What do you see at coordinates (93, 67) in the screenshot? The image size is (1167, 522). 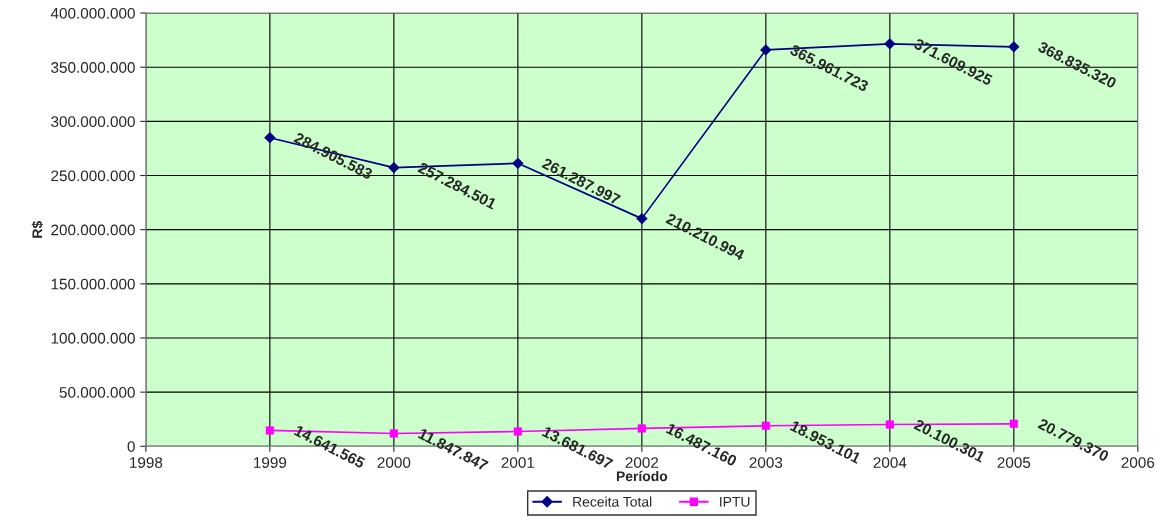 I see `y-tick-label: 350.000.000` at bounding box center [93, 67].